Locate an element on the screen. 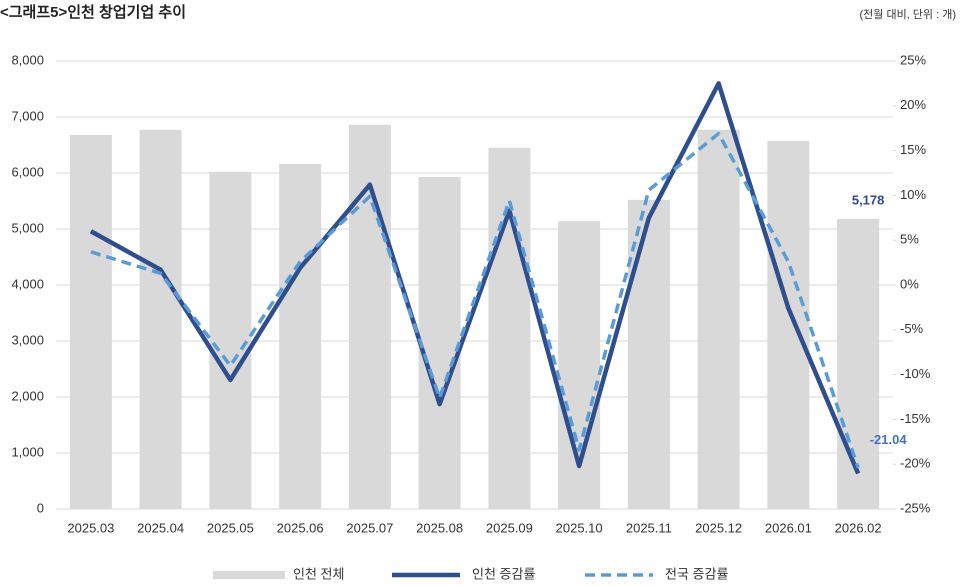 The image size is (960, 586). y2-tick-label: 10% is located at coordinates (913, 194).